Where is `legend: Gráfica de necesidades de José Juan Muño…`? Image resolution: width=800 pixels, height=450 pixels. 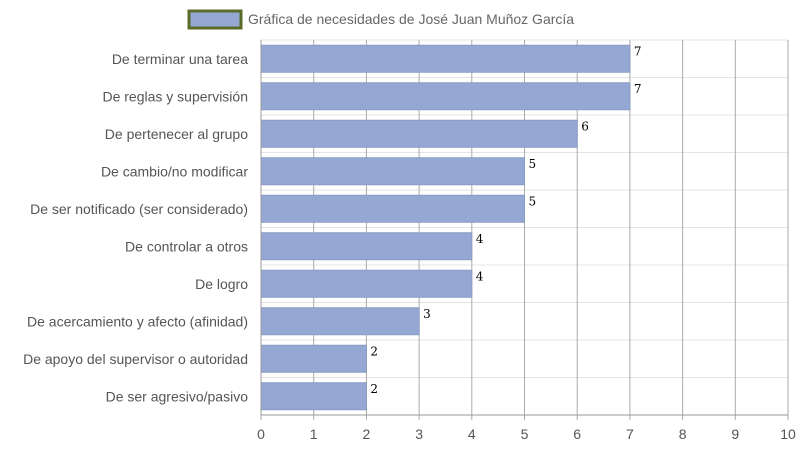 legend: Gráfica de necesidades de José Juan Muño… is located at coordinates (380, 19).